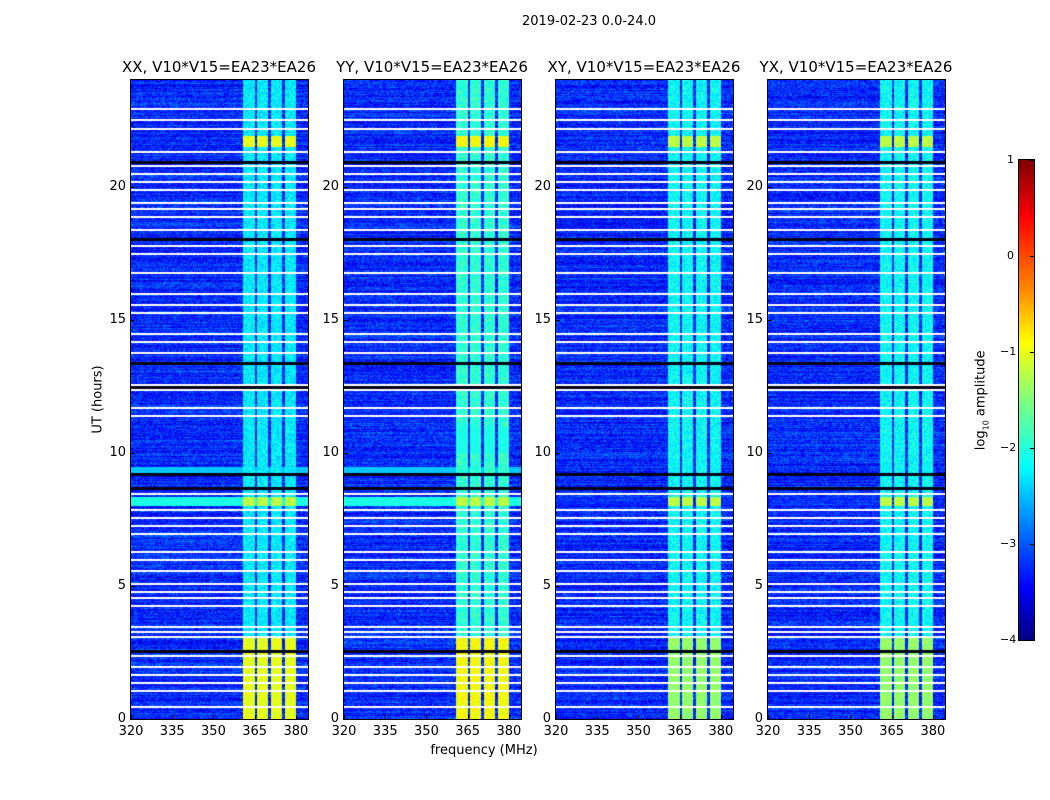 The width and height of the screenshot is (1050, 800). Describe the element at coordinates (1008, 447) in the screenshot. I see `colorbar-tick-label: −2` at that location.